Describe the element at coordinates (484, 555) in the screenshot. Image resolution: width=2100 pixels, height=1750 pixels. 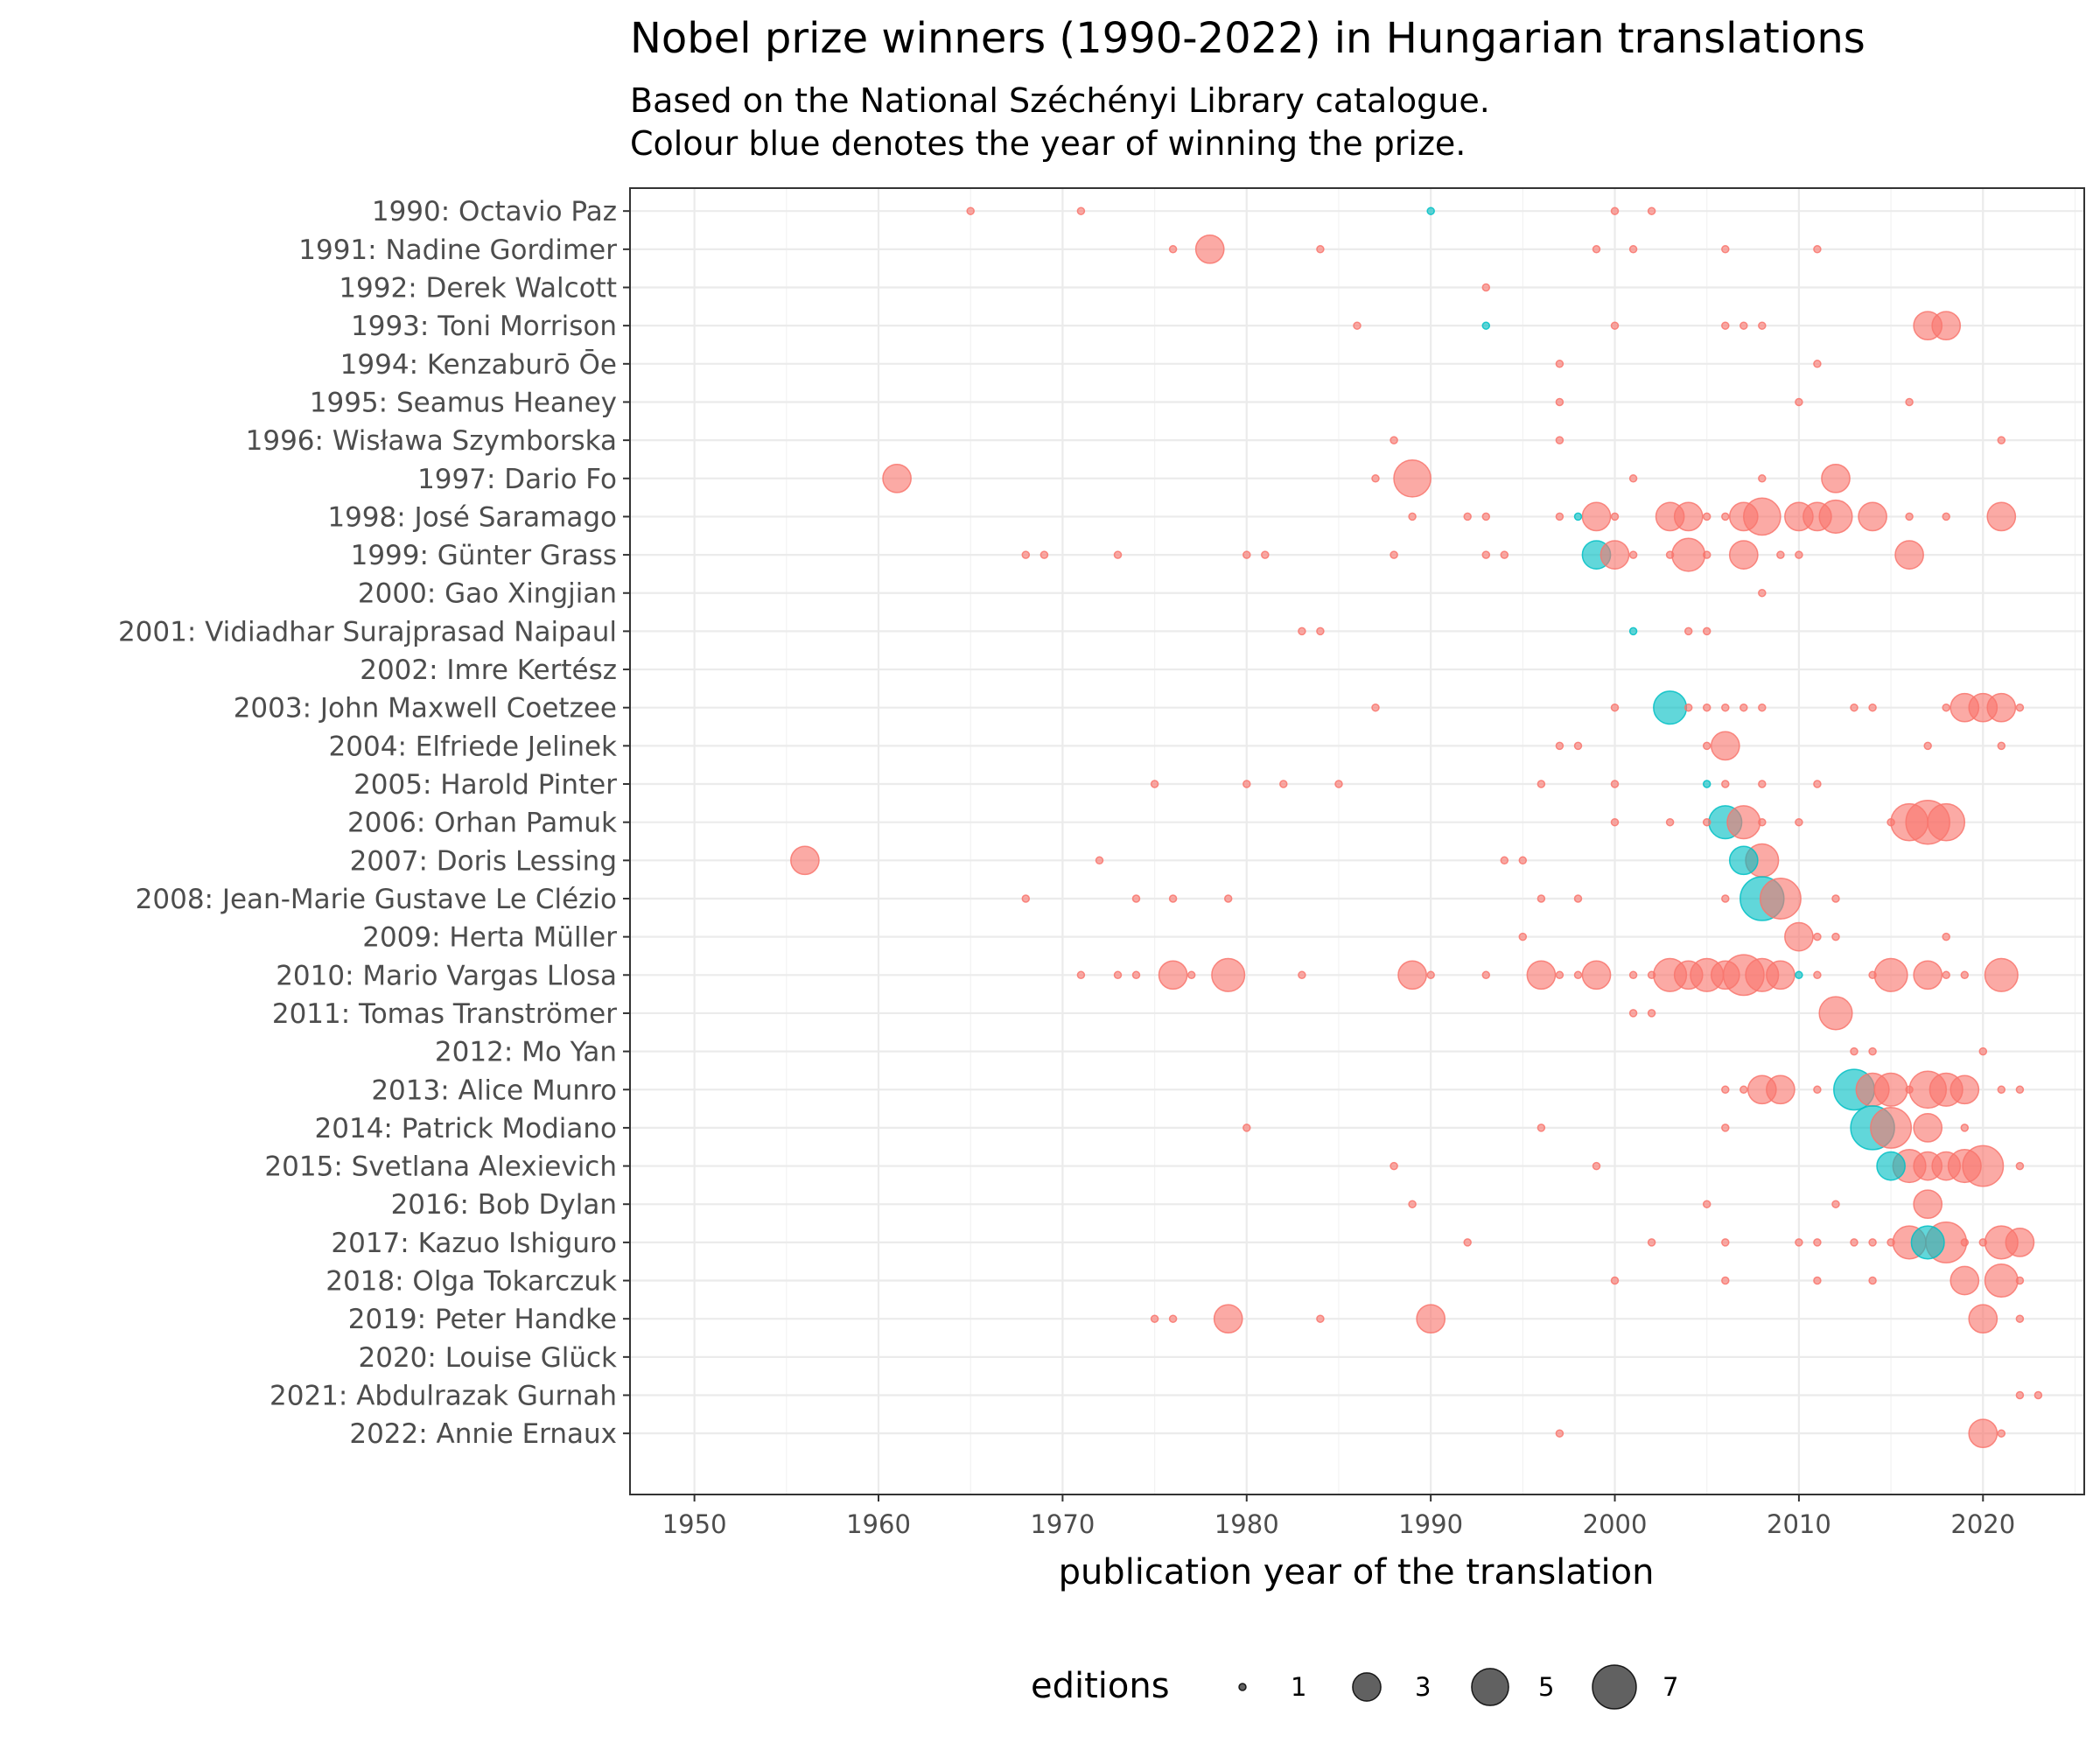
I see `y-tick-label: 1999: Günter Grass` at that location.